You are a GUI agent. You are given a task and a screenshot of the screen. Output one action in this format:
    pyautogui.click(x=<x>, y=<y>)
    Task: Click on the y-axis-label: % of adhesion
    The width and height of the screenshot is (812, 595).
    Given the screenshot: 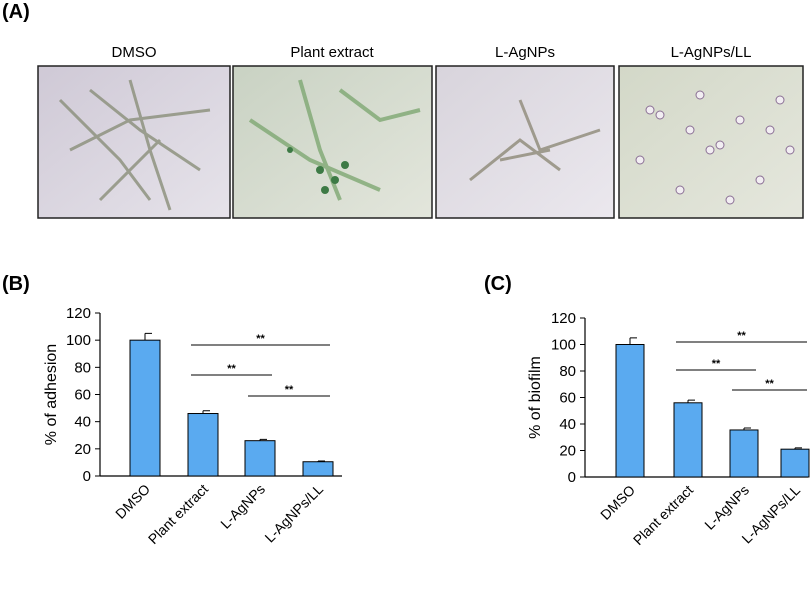 What is the action you would take?
    pyautogui.click(x=51, y=394)
    